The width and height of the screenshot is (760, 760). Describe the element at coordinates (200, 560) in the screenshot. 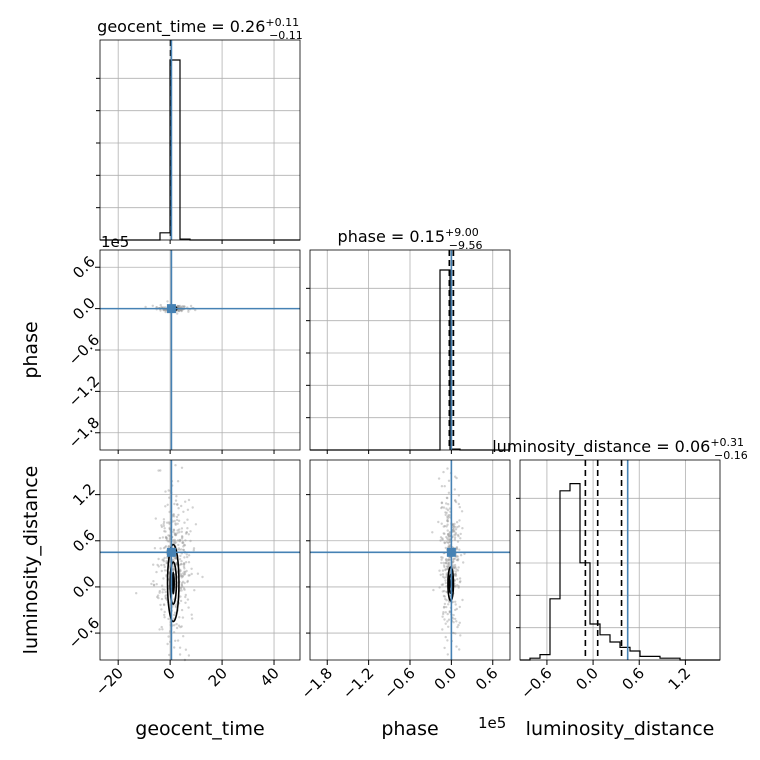

I see `panel-geocent_time-vs-luminosity_distance` at that location.